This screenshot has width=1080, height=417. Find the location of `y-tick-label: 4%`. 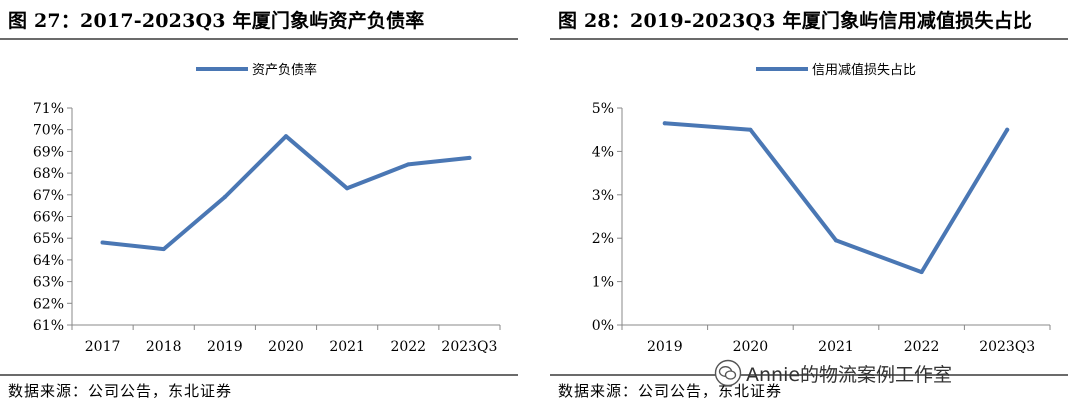

y-tick-label: 4% is located at coordinates (603, 152).